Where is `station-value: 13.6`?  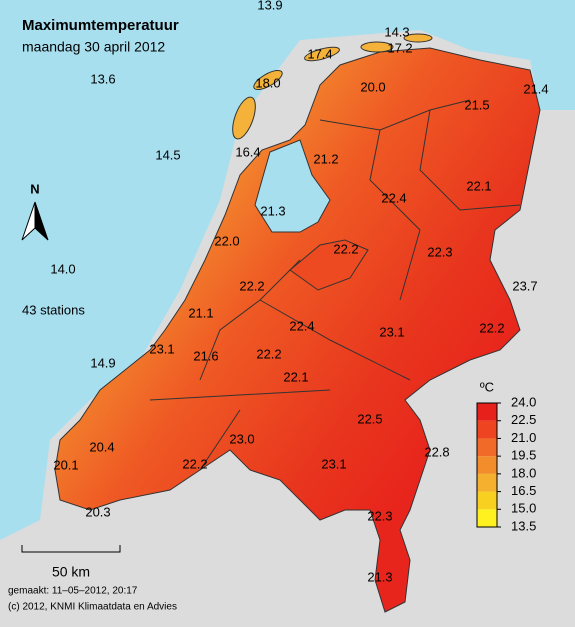 station-value: 13.6 is located at coordinates (102, 78).